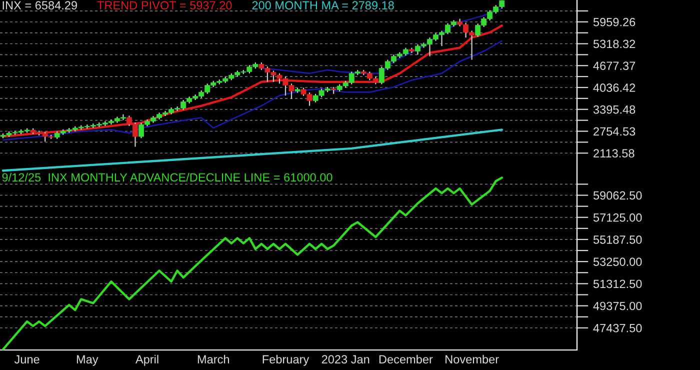  Describe the element at coordinates (617, 239) in the screenshot. I see `y-tick-label: 55187.50` at that location.